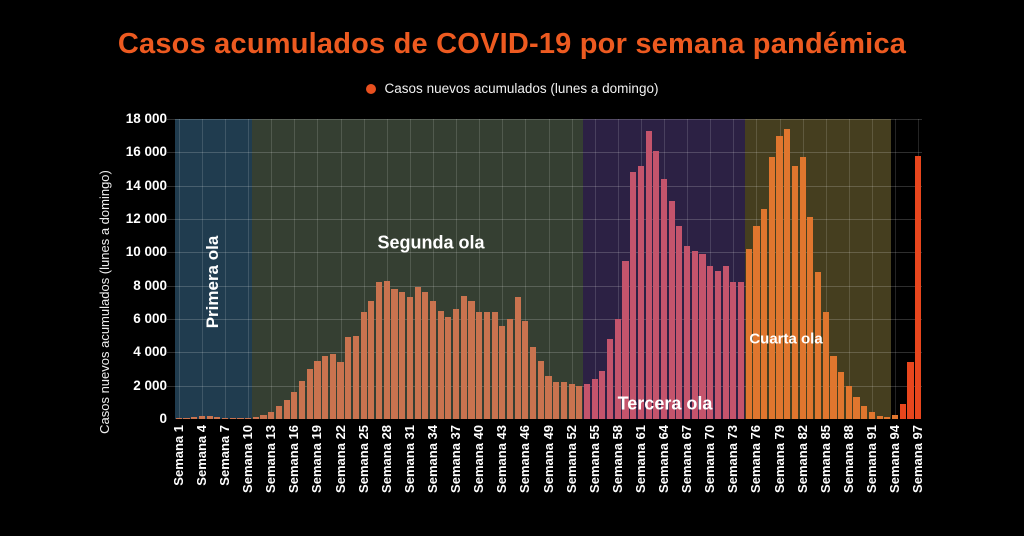 This screenshot has width=1024, height=536. I want to click on y-tick-label: 10 000, so click(146, 252).